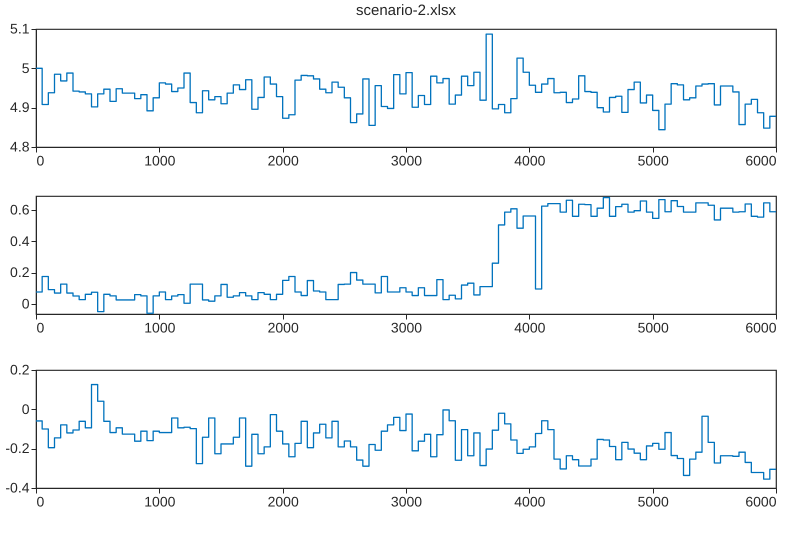  What do you see at coordinates (26, 68) in the screenshot?
I see `y-tick-label: 5` at bounding box center [26, 68].